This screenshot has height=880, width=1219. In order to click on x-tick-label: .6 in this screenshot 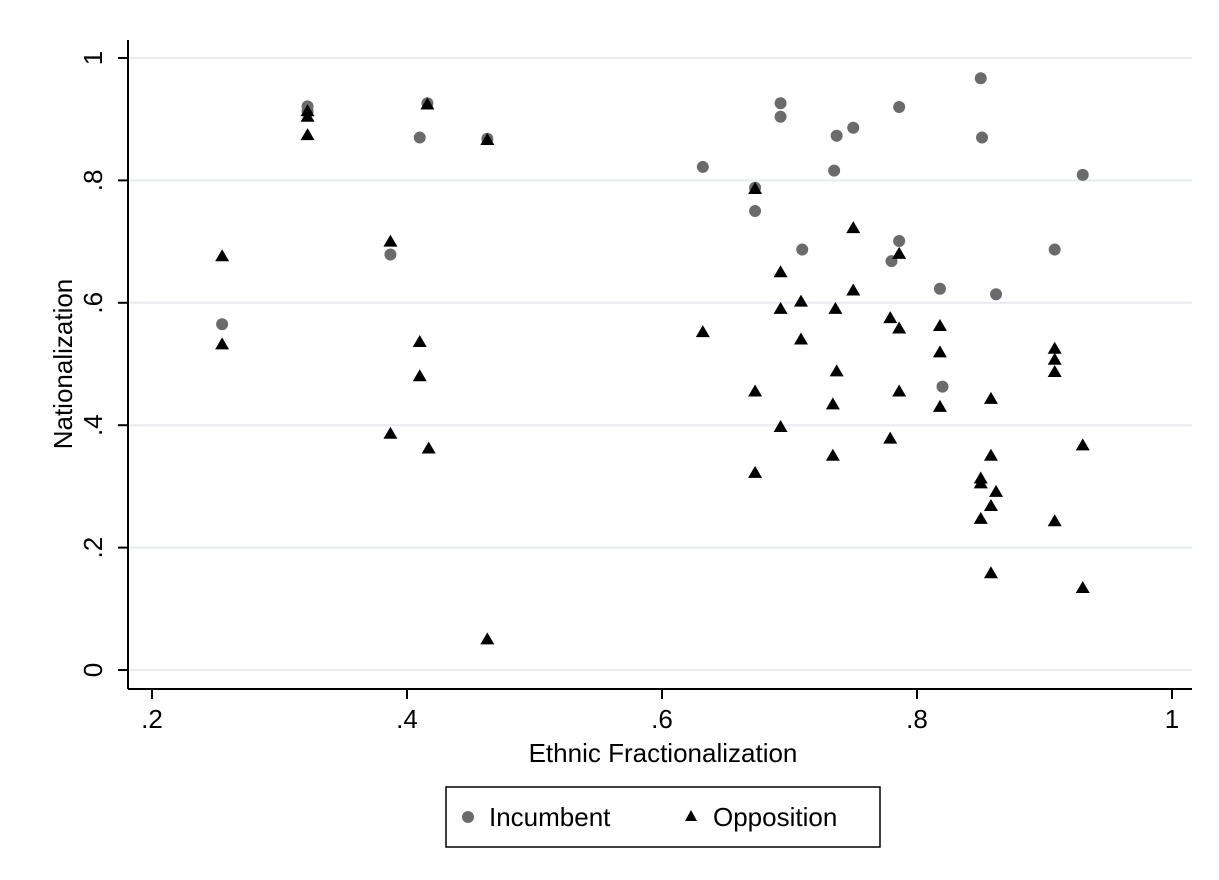, I will do `click(662, 719)`.